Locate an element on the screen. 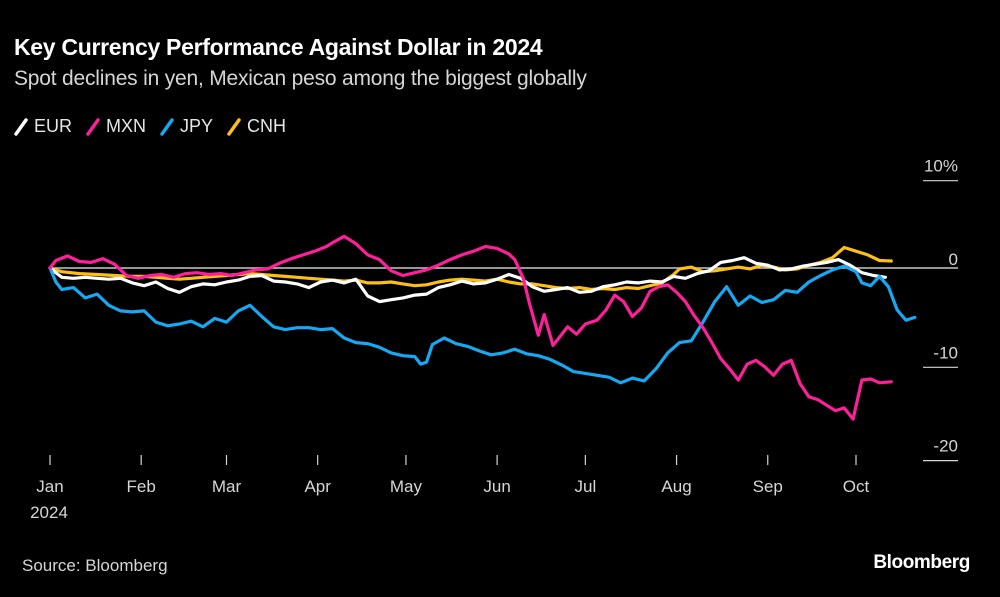 This screenshot has width=1000, height=597. x-tick-label: Oct is located at coordinates (856, 486).